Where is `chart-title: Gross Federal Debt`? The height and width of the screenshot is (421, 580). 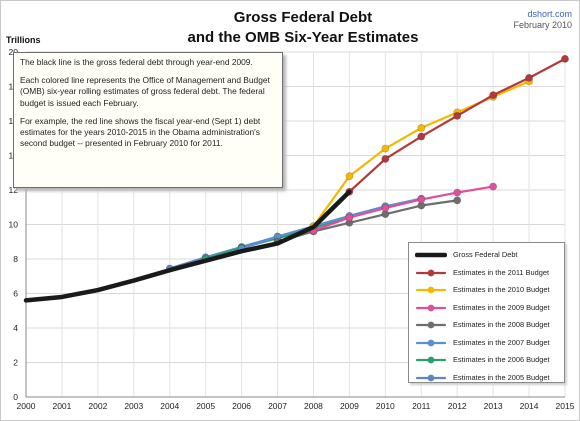 chart-title: Gross Federal Debt is located at coordinates (303, 17).